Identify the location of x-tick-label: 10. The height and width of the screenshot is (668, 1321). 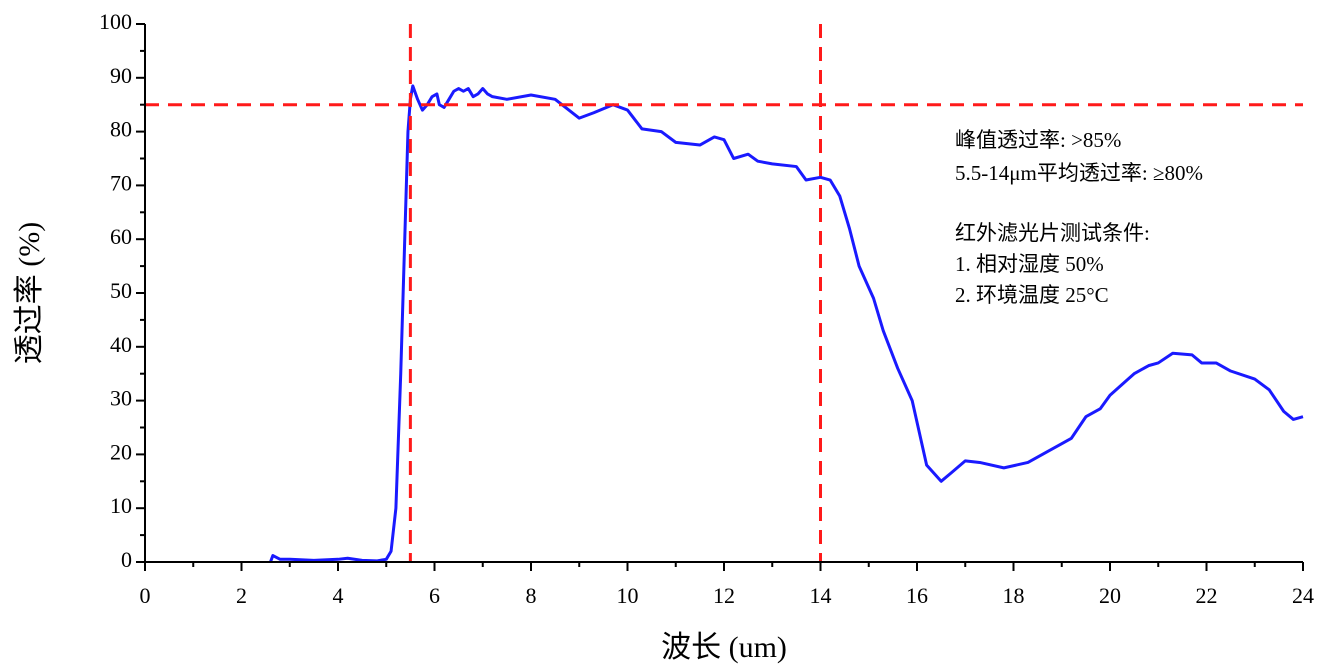
(628, 595).